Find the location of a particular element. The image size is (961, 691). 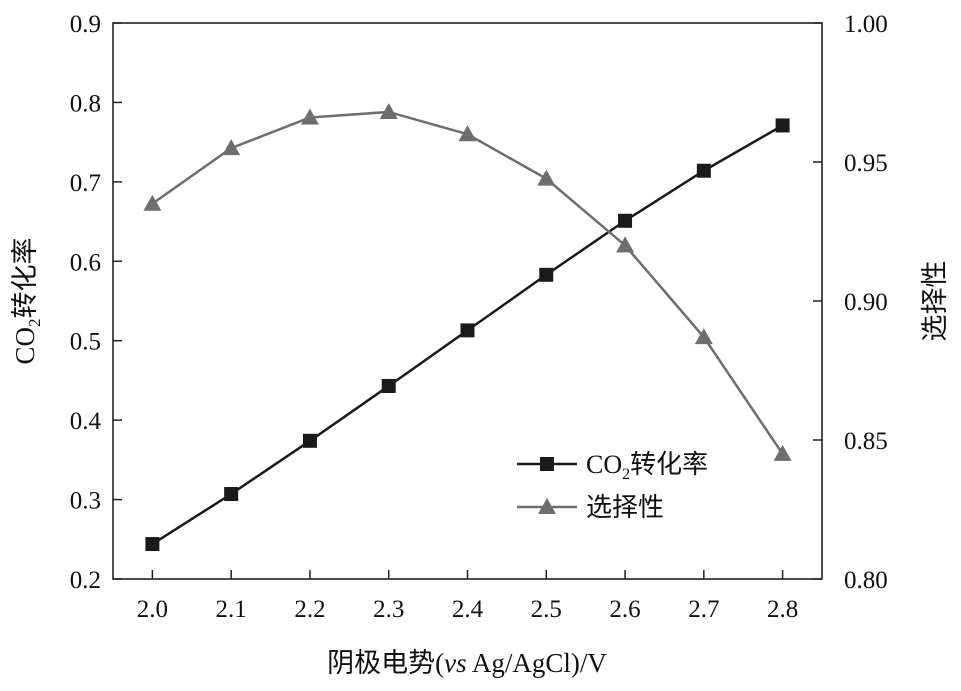

x-tick-label: 2.6 is located at coordinates (624, 609).